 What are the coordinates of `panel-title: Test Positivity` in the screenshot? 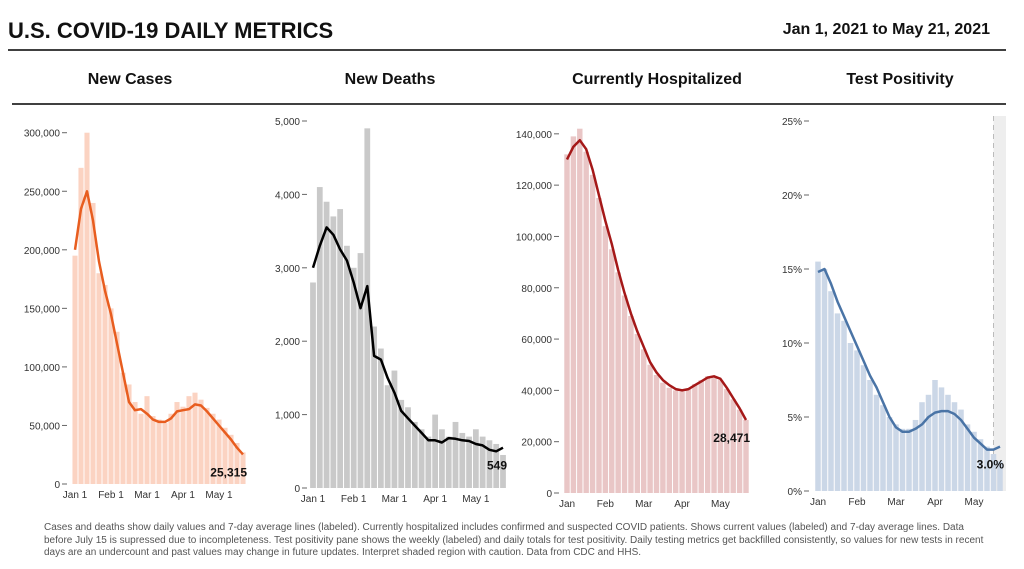 It's located at (899, 79).